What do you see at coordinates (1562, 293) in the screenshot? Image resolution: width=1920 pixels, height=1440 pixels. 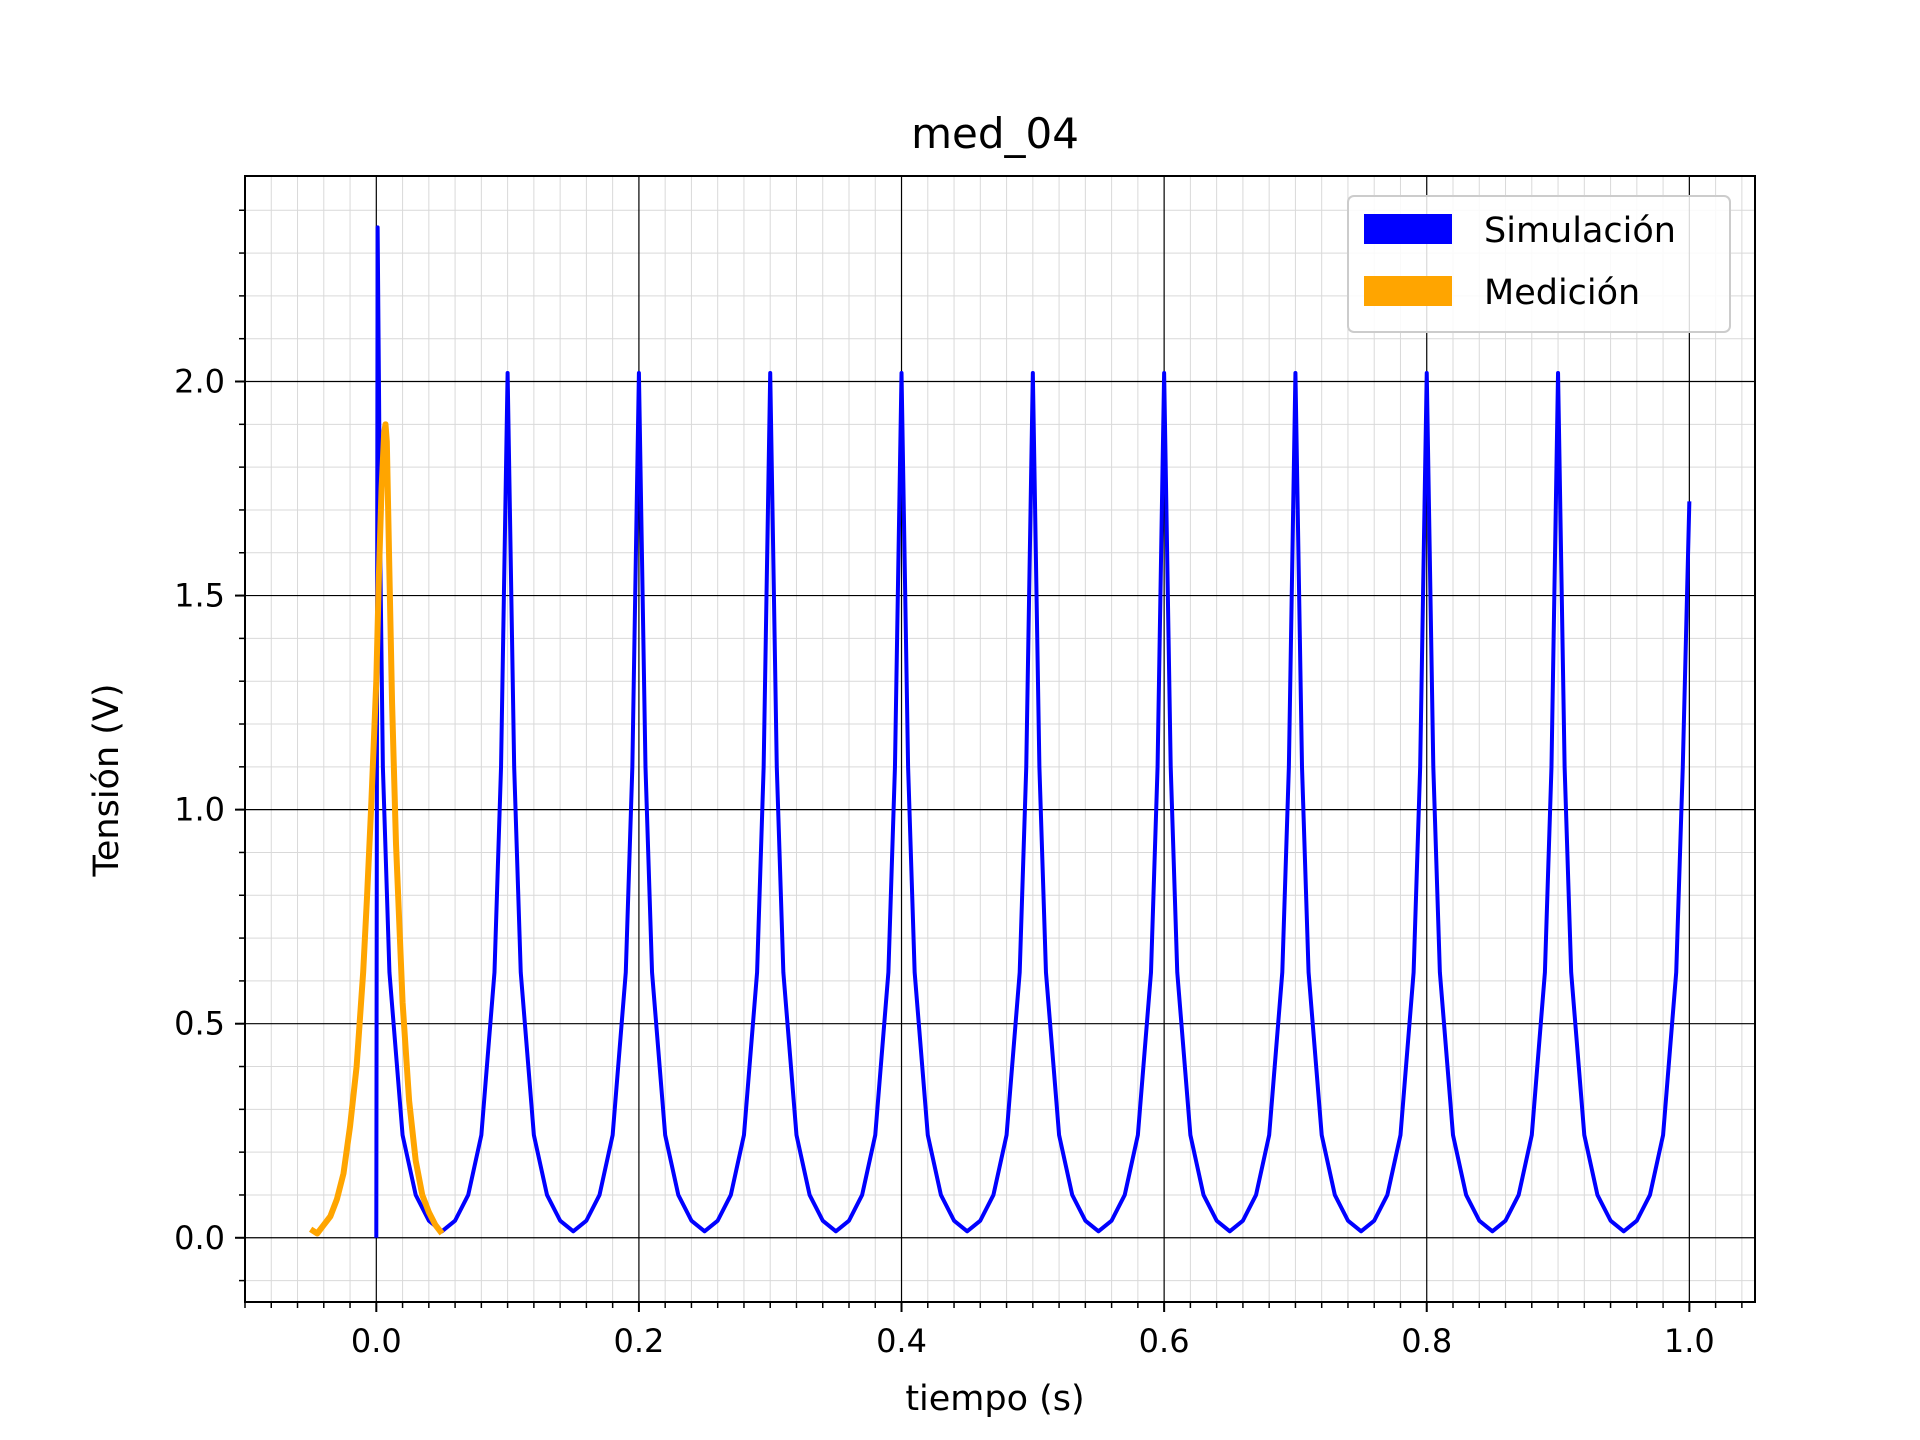 I see `legend-label-medicion: Medición` at bounding box center [1562, 293].